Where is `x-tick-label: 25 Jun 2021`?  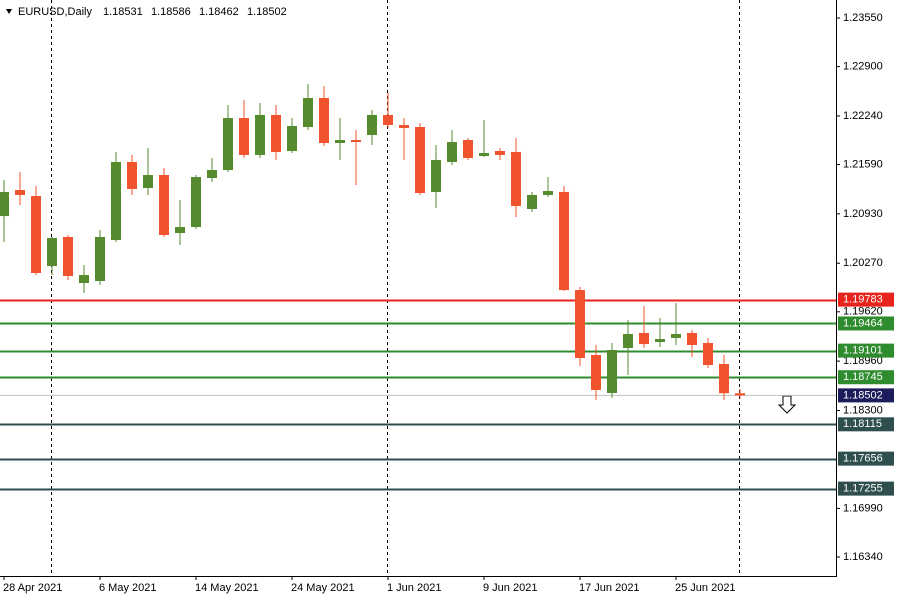 x-tick-label: 25 Jun 2021 is located at coordinates (705, 588).